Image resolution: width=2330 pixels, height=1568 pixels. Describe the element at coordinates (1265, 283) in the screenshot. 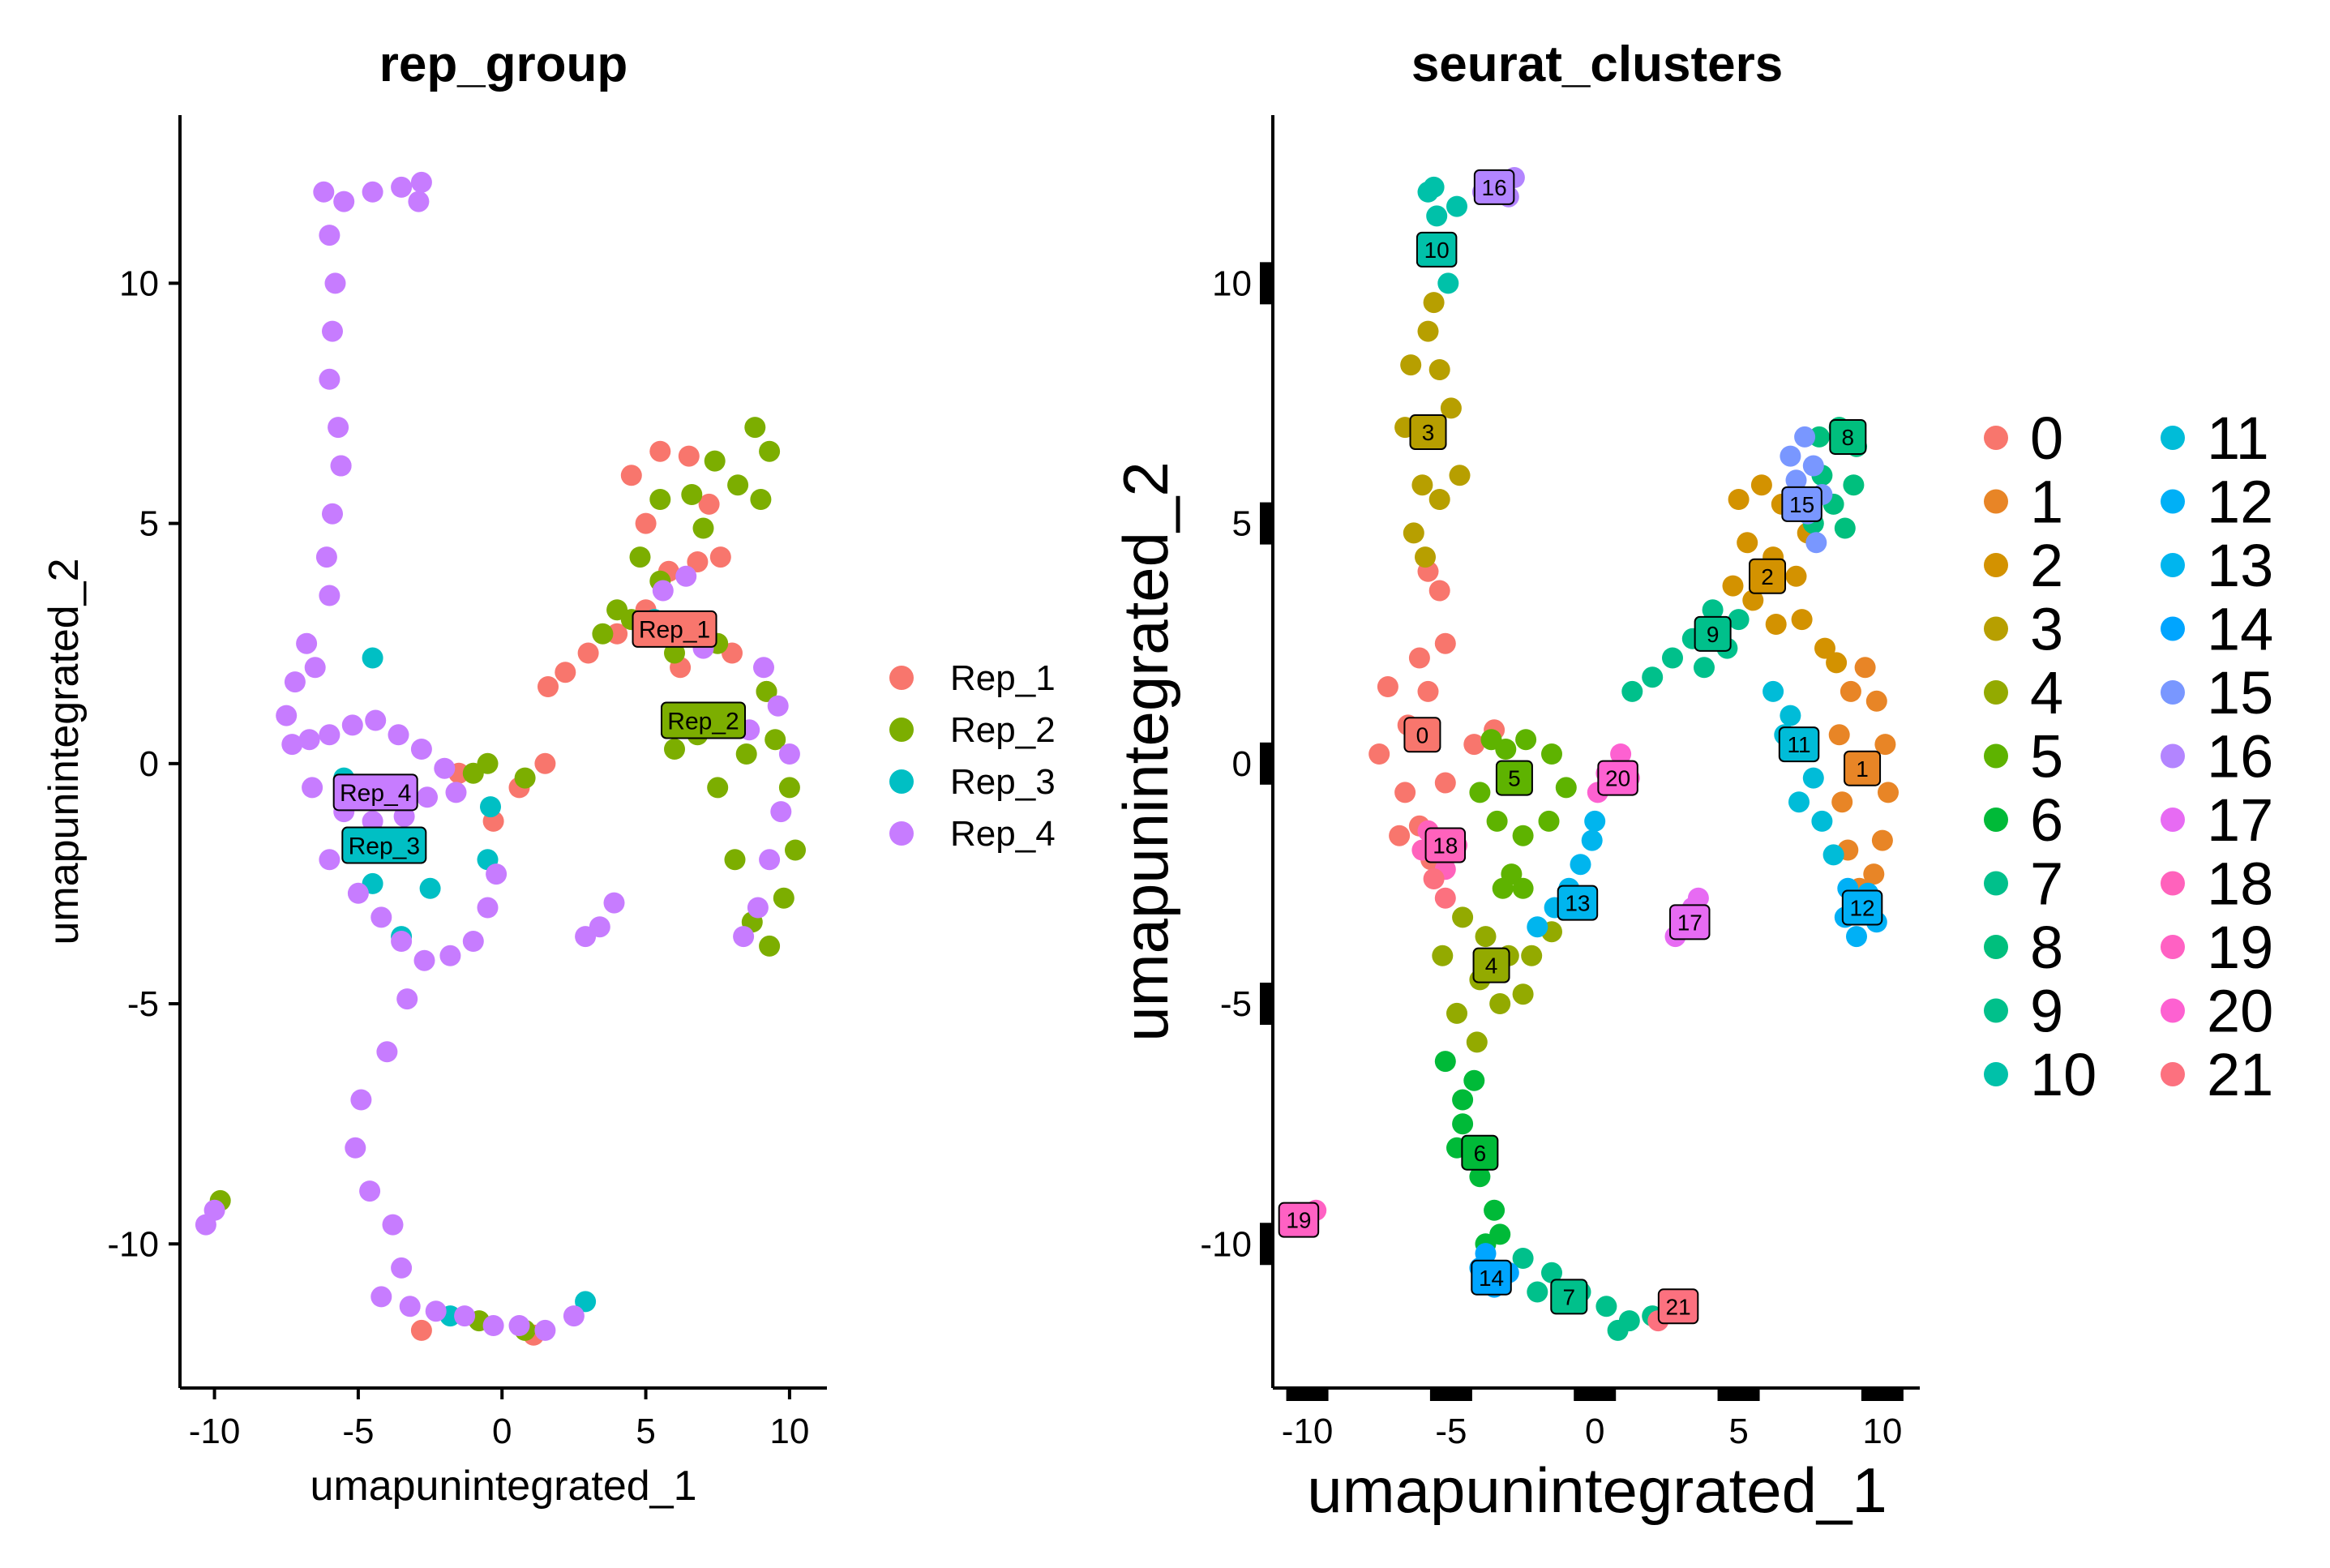

I see `y-tick-mark` at that location.